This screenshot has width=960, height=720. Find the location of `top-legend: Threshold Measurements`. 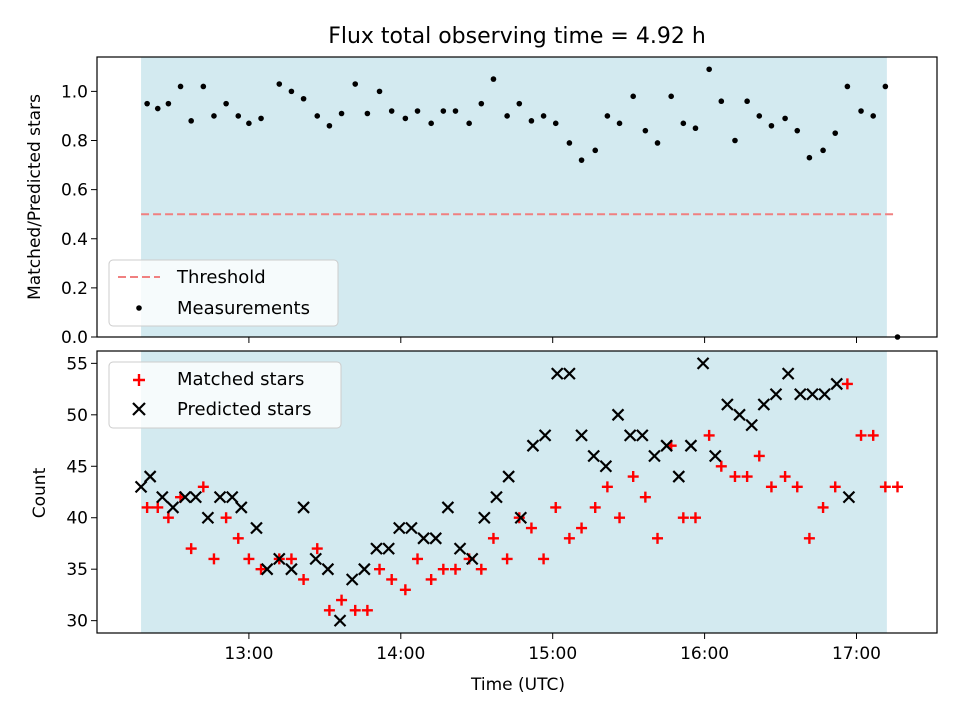

top-legend: Threshold Measurements is located at coordinates (223, 293).